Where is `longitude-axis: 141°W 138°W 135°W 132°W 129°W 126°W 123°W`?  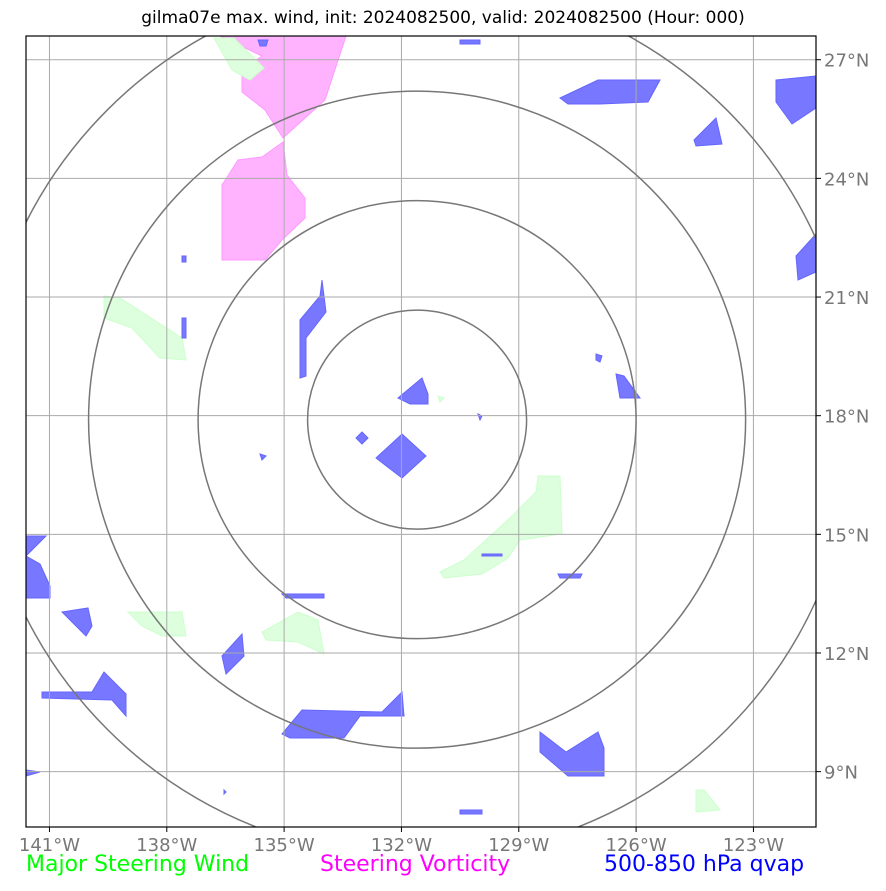 longitude-axis: 141°W 138°W 135°W 132°W 129°W 126°W 123°W is located at coordinates (401, 841).